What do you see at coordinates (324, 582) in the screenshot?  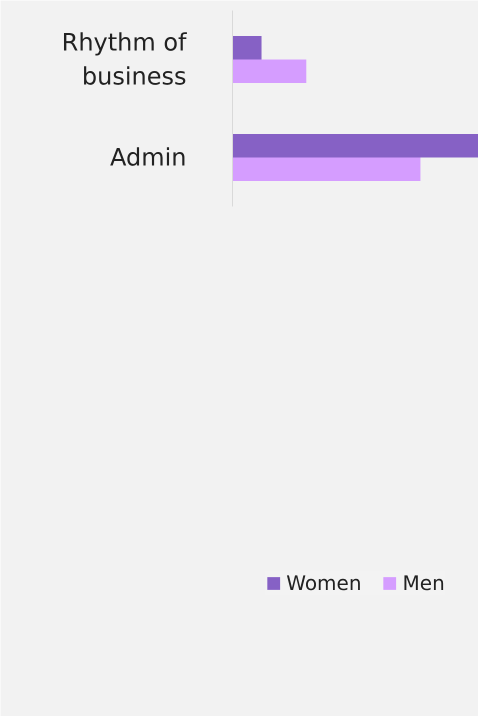 I see `legend-label: Women` at bounding box center [324, 582].